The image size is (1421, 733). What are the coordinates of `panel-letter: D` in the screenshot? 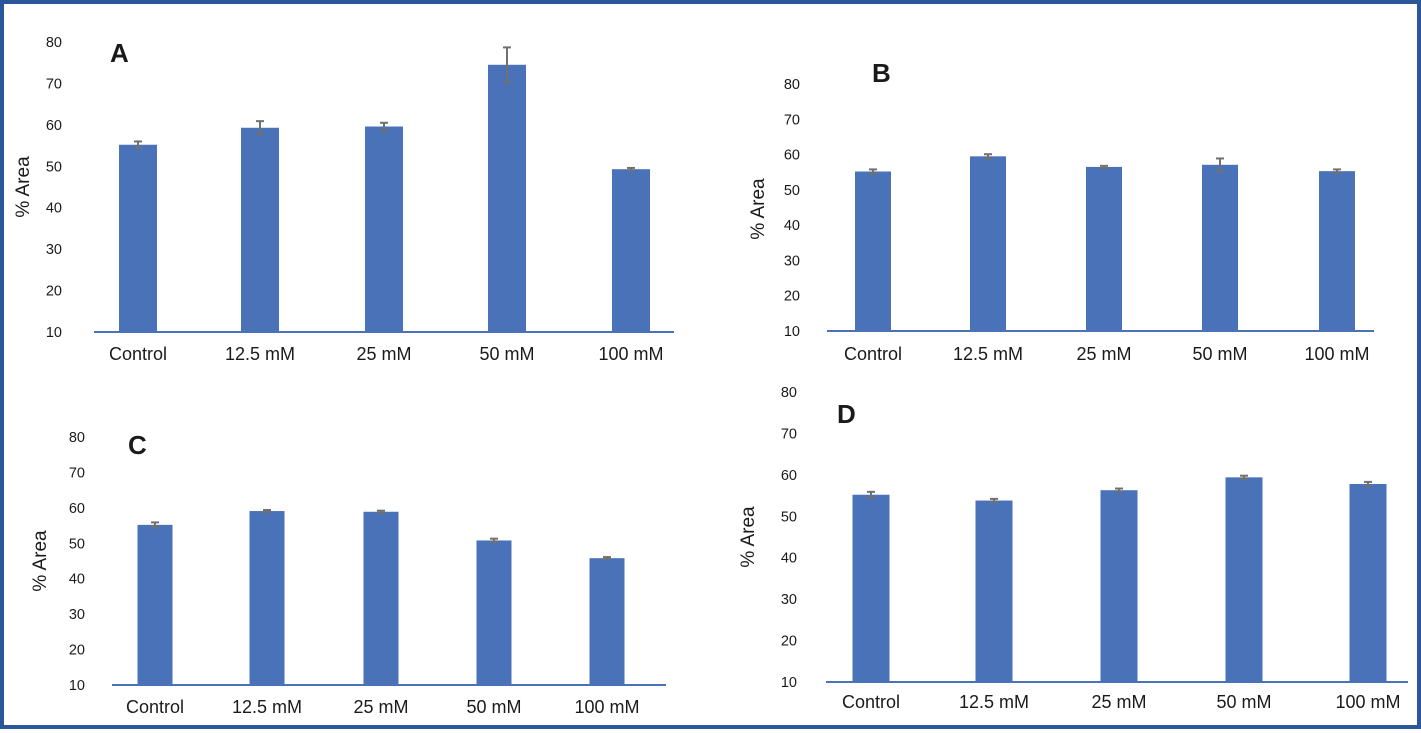 It's located at (846, 414).